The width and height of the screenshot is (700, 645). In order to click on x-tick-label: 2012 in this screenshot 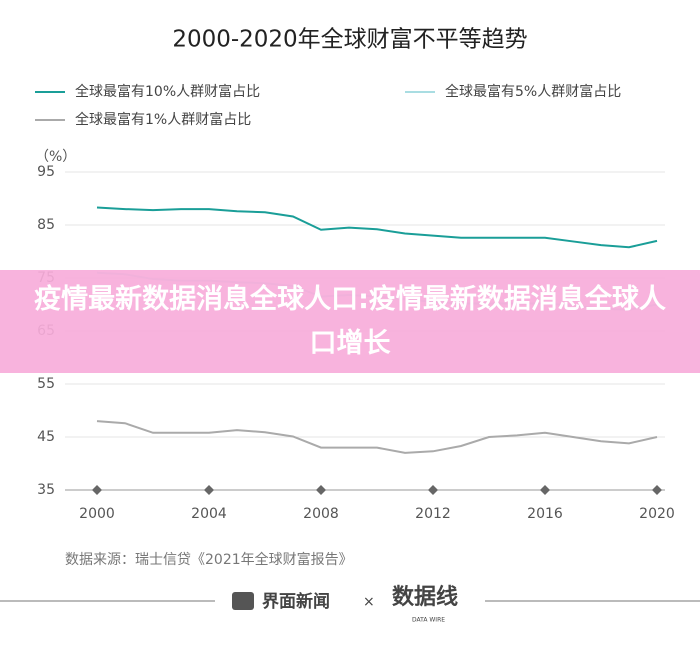, I will do `click(433, 514)`.